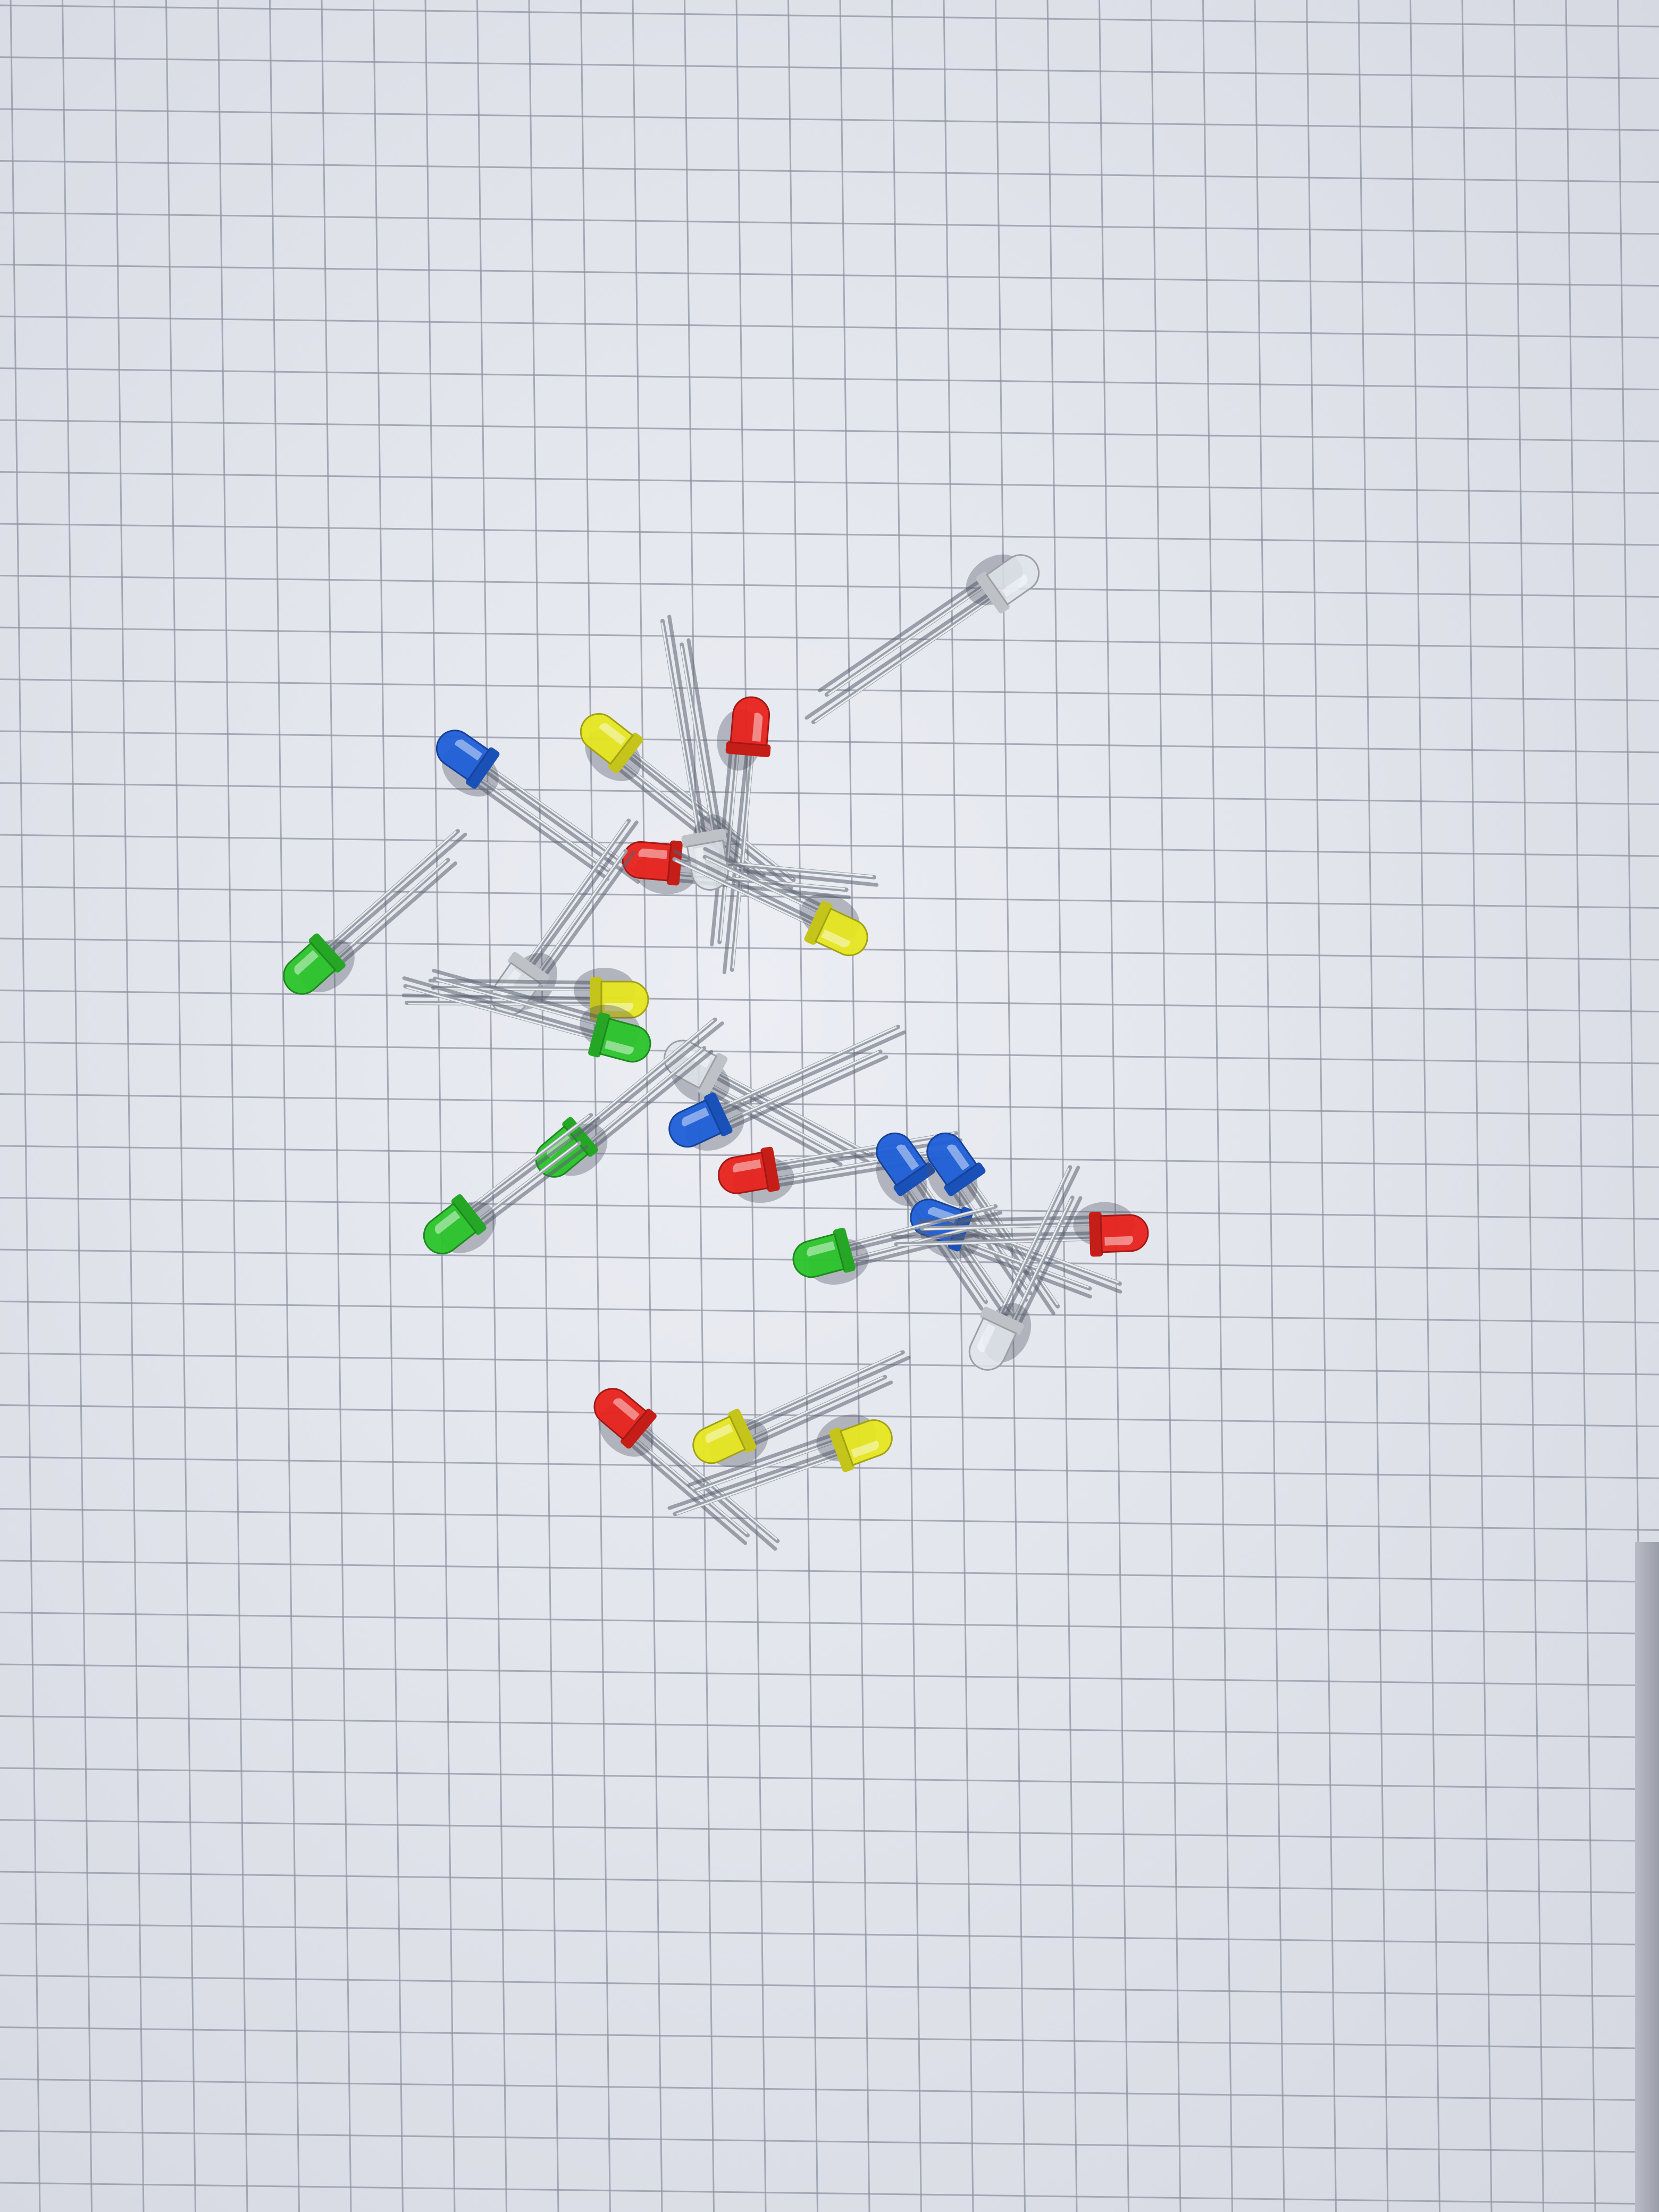 The image size is (1659, 2212). Describe the element at coordinates (787, 1088) in the screenshot. I see `led-blue-mid` at that location.